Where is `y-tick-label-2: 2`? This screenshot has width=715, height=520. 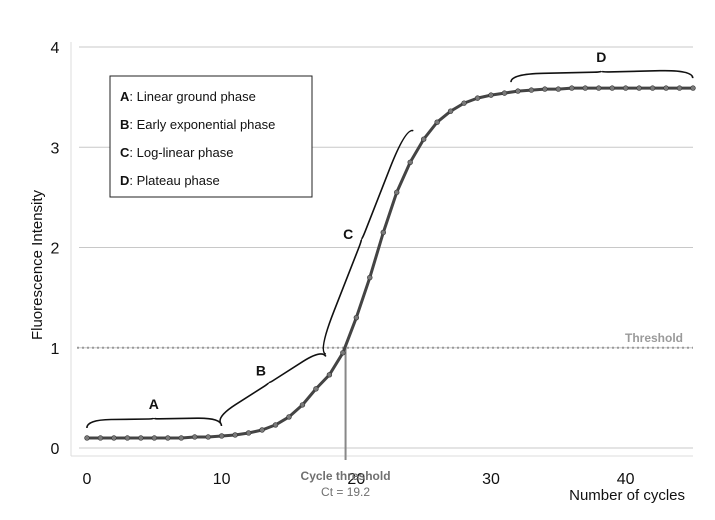
y-tick-label-2: 2 is located at coordinates (55, 249).